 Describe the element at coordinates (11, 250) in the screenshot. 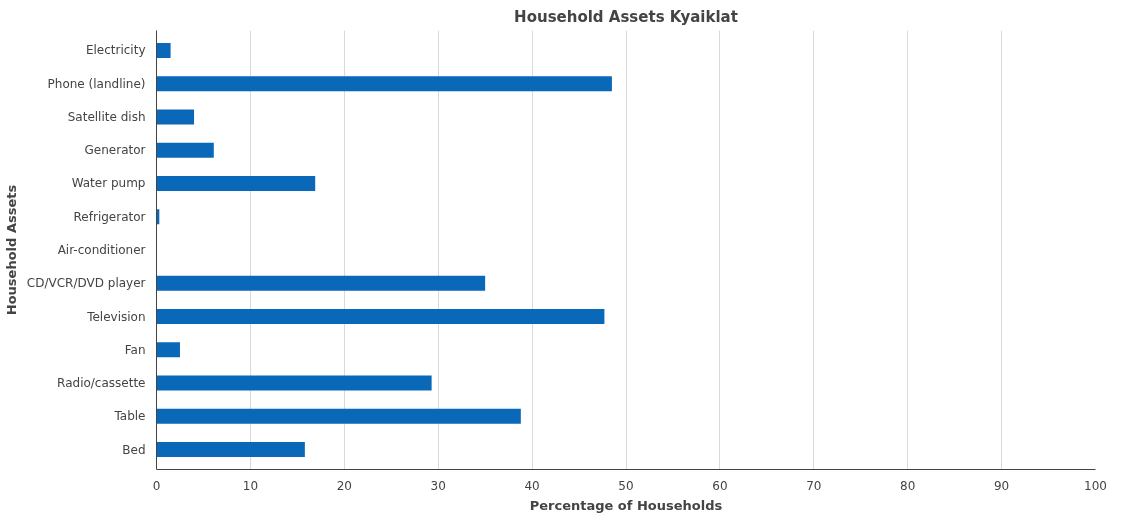

I see `y-axis-title: Household Assets` at that location.